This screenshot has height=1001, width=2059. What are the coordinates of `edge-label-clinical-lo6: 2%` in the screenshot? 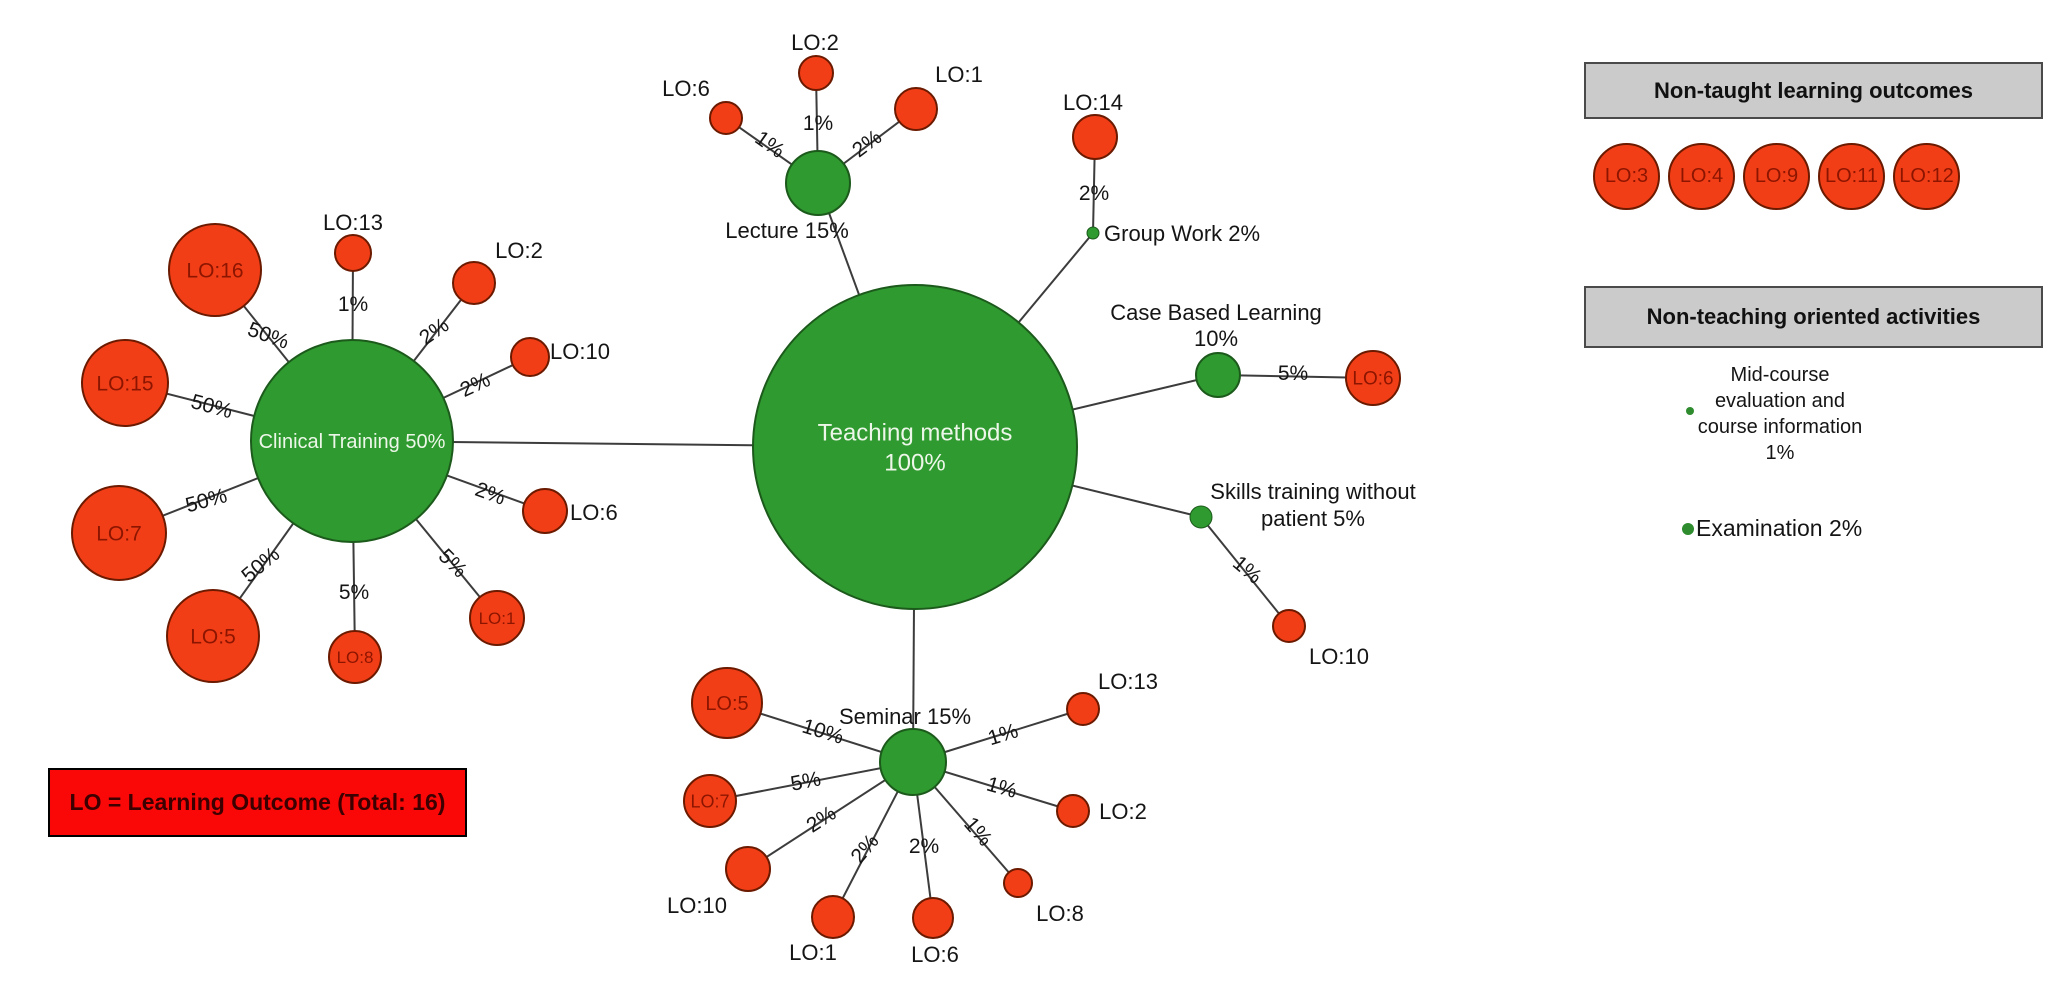 It's located at (490, 494).